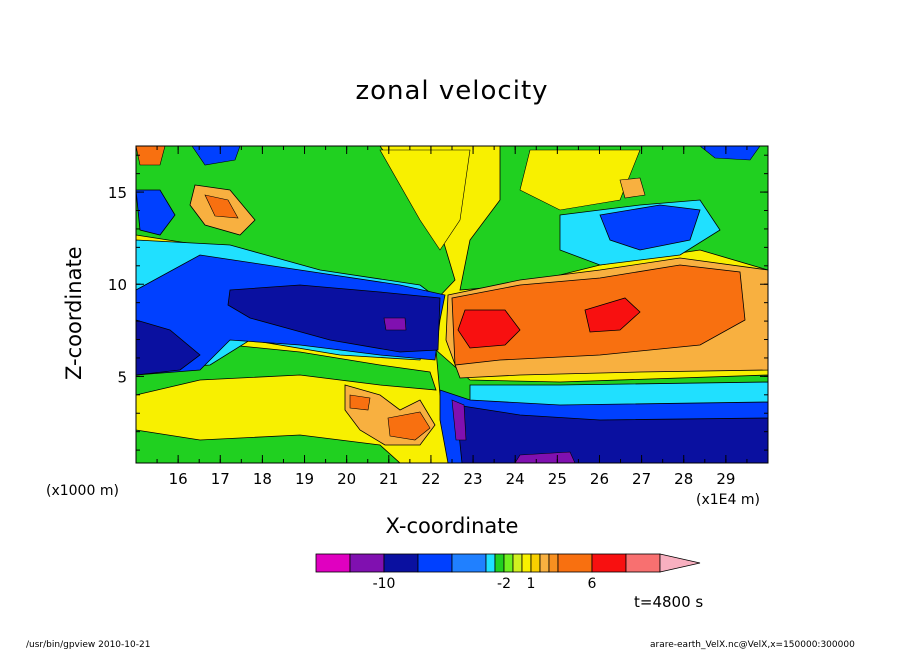  What do you see at coordinates (683, 479) in the screenshot?
I see `x-tick-label: 28` at bounding box center [683, 479].